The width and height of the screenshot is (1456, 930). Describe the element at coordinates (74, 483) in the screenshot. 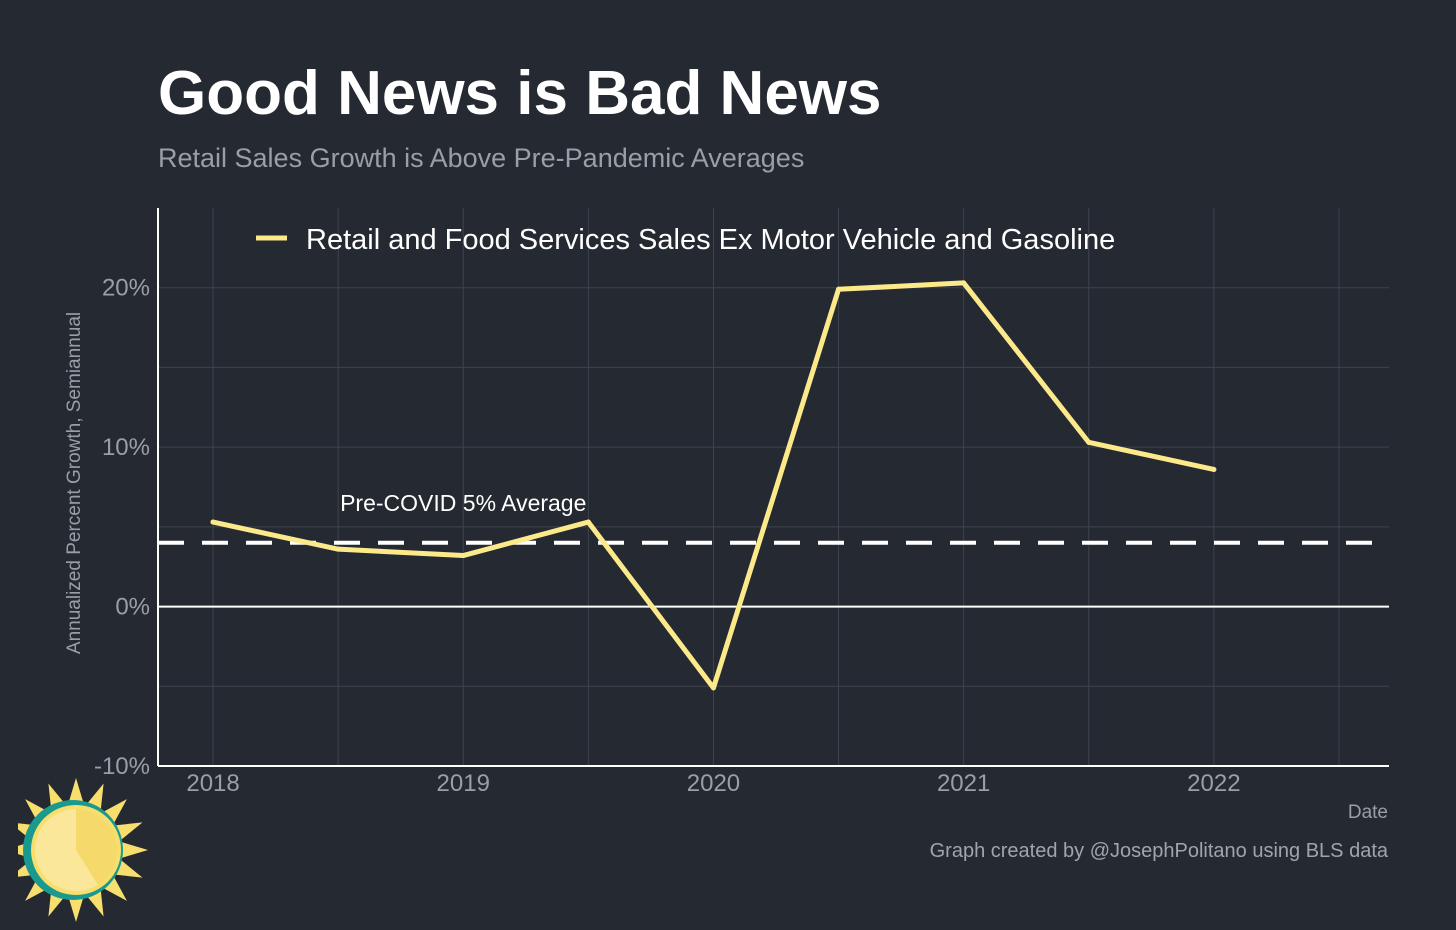

I see `y-axis-title: Annualized Percent Growth, Semiannual` at that location.